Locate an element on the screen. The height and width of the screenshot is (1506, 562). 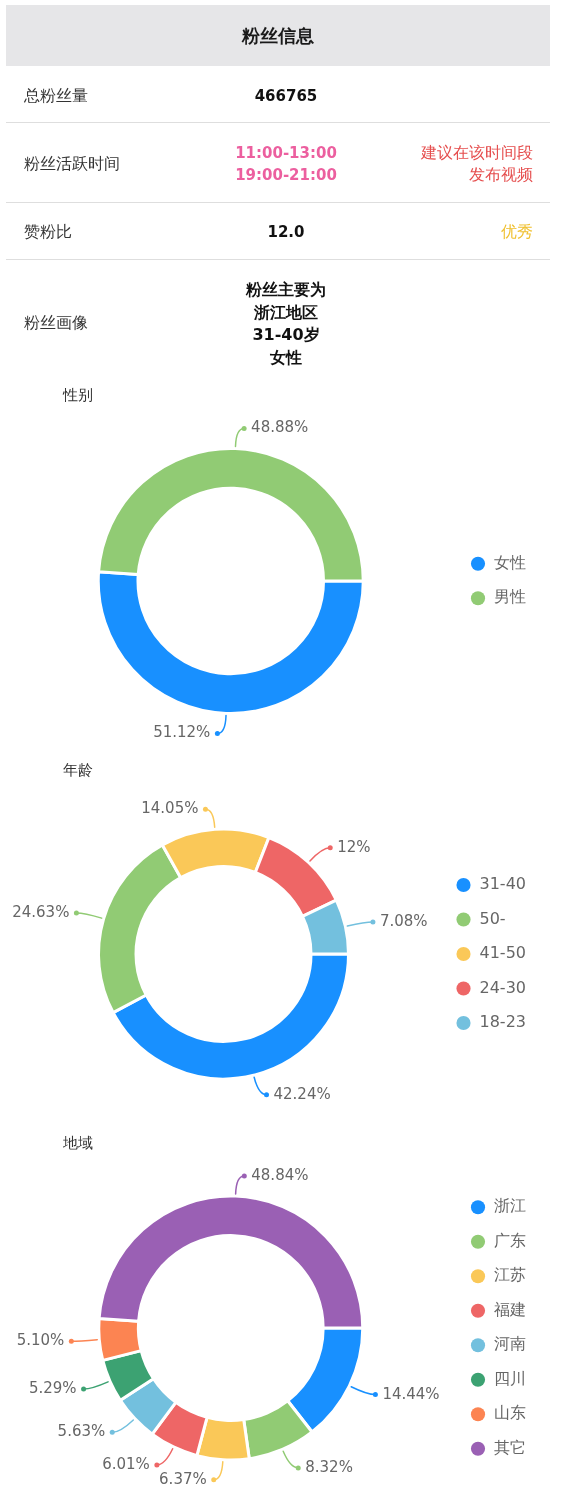
text: 浙江地区 is located at coordinates (286, 313).